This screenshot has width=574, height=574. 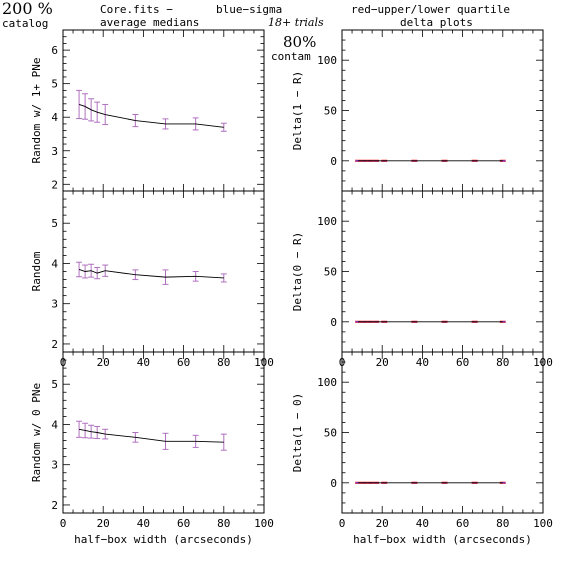 I want to click on y-tick-label: 6, so click(x=54, y=50).